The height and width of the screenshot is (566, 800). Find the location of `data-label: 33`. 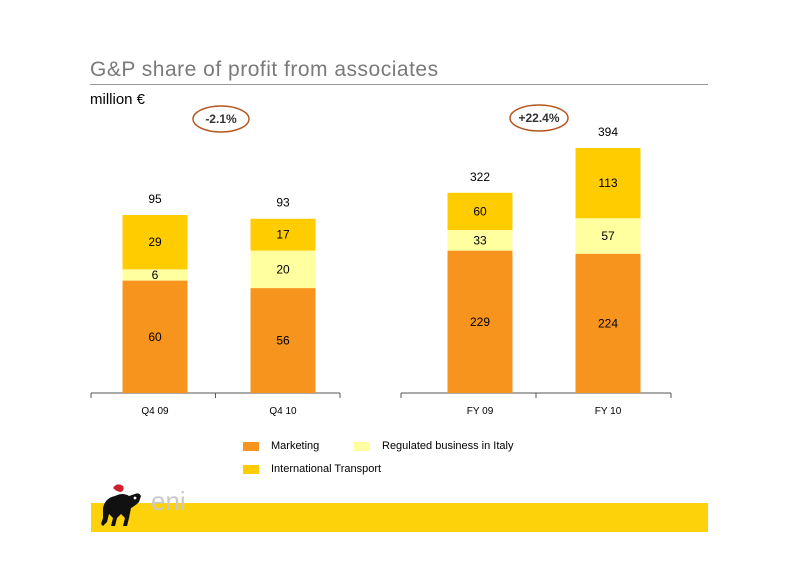

data-label: 33 is located at coordinates (480, 240).